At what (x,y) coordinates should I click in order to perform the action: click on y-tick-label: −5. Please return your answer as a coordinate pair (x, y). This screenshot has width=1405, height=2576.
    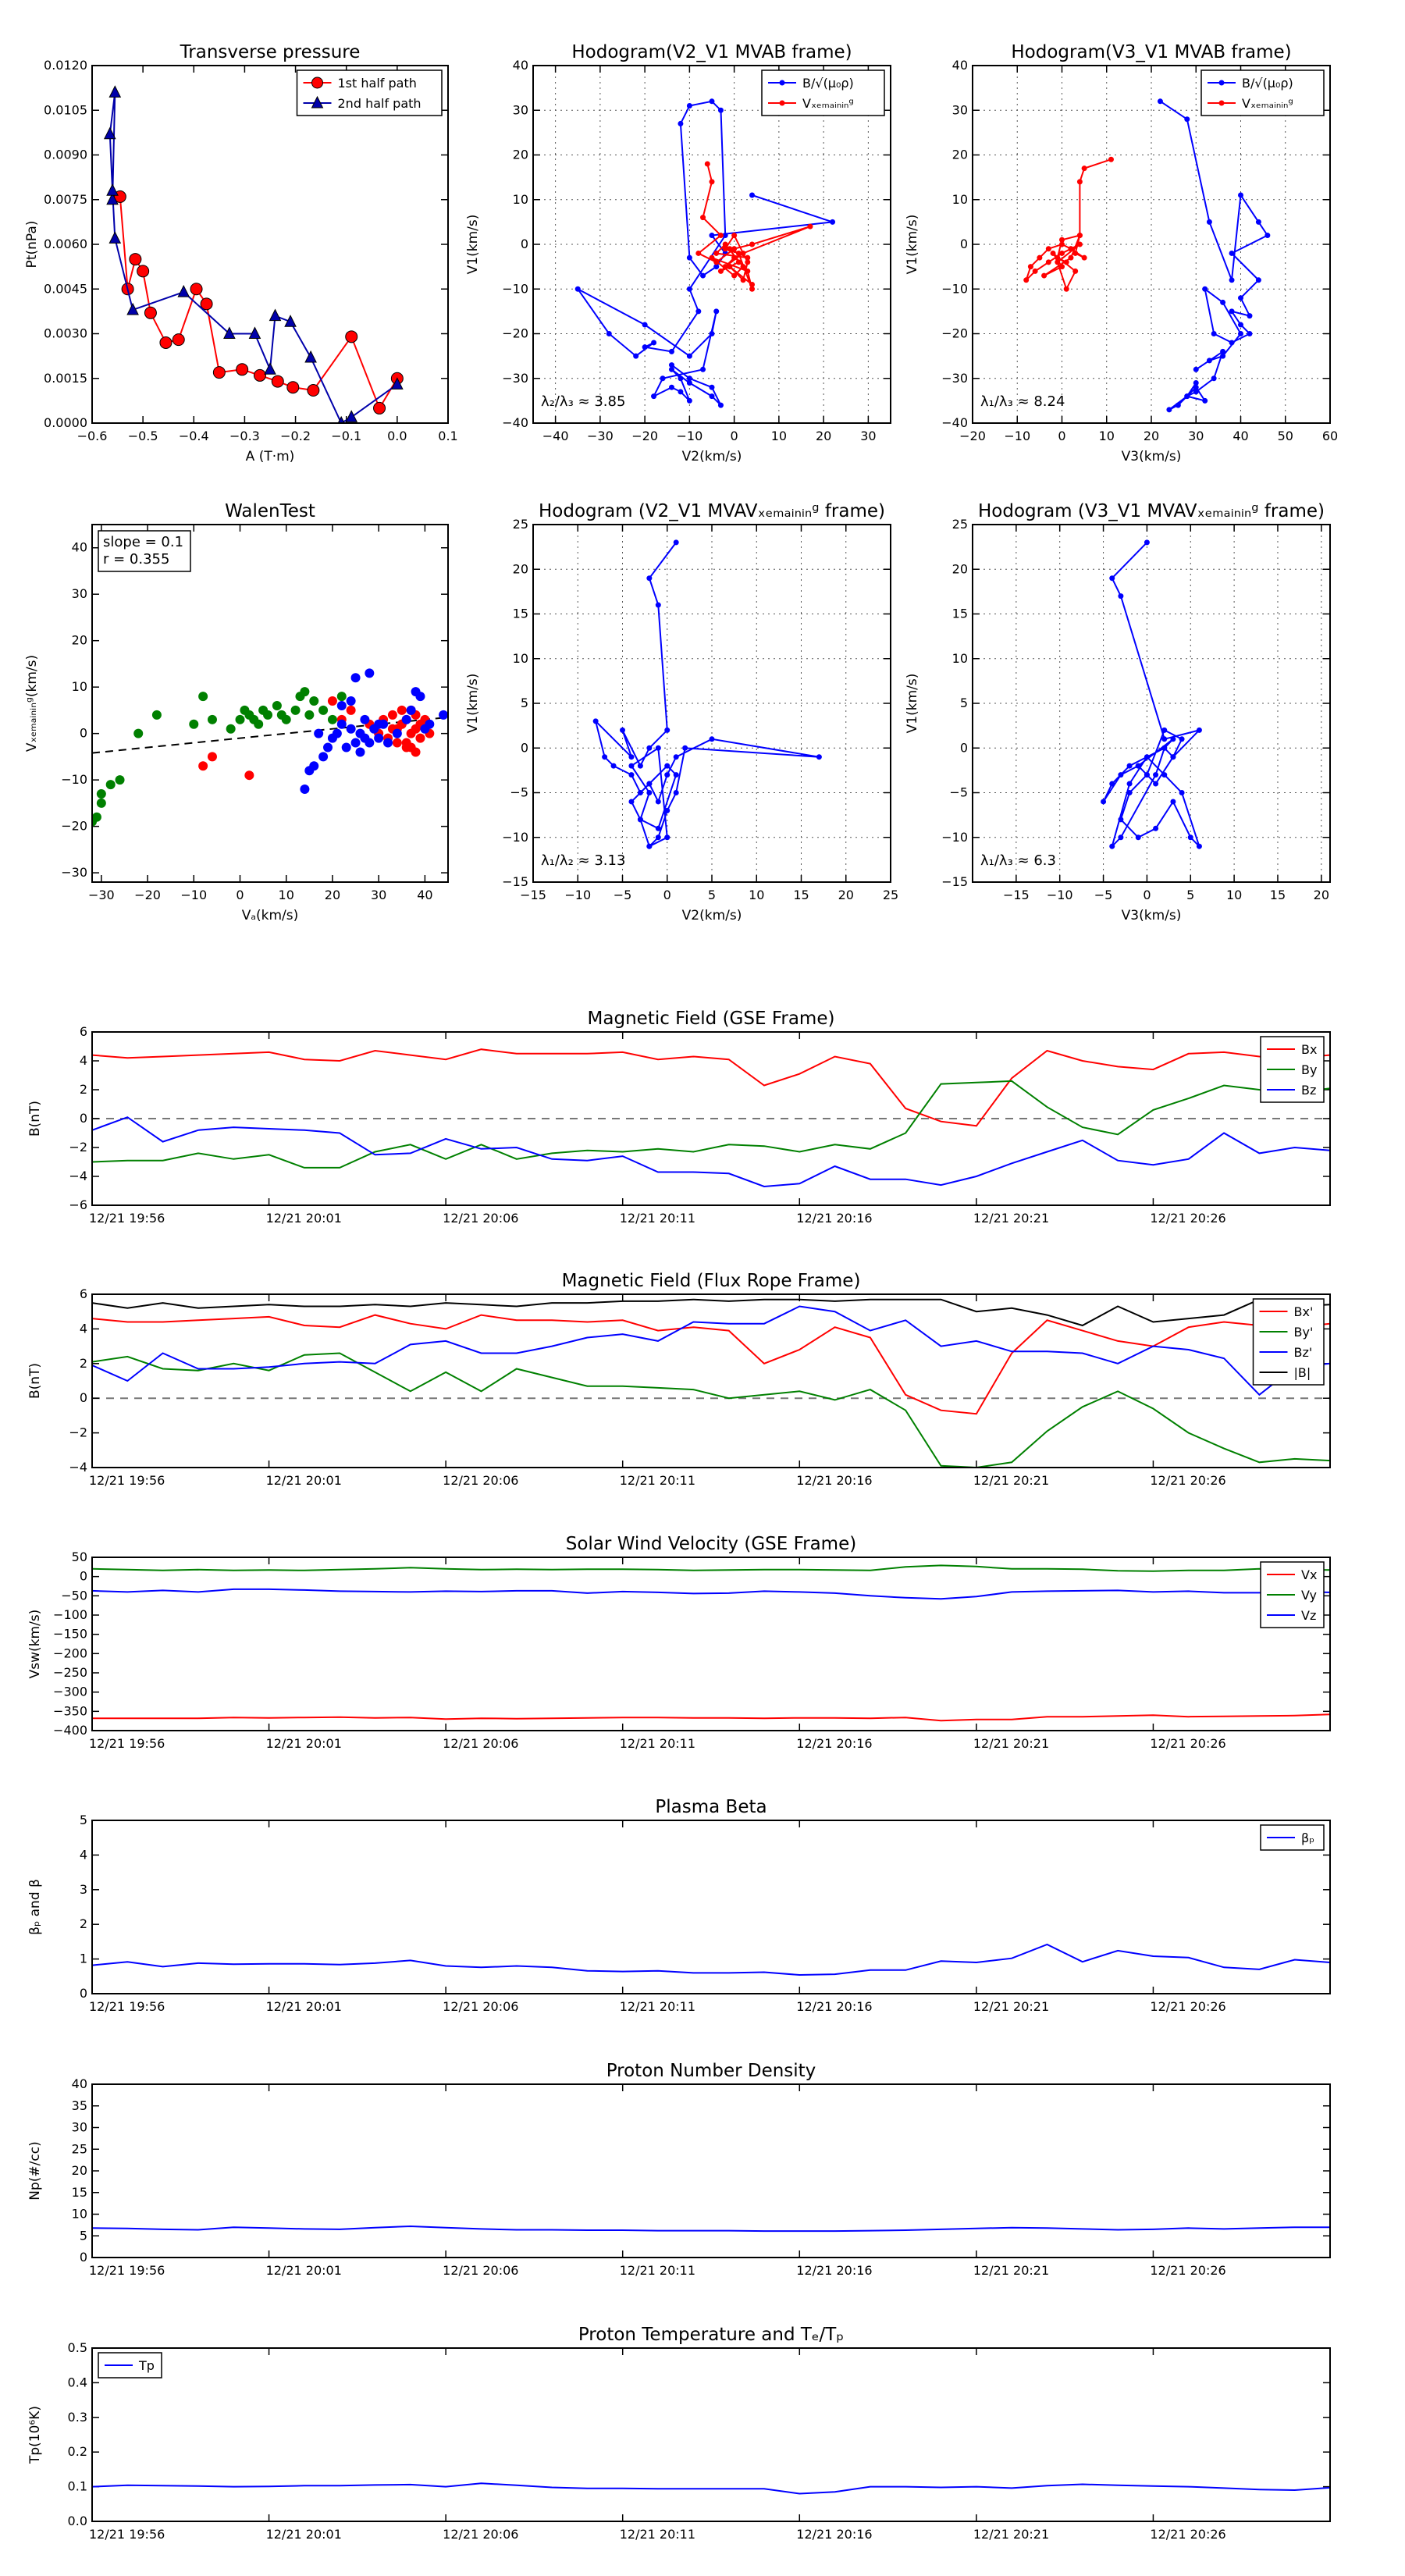
    Looking at the image, I should click on (959, 792).